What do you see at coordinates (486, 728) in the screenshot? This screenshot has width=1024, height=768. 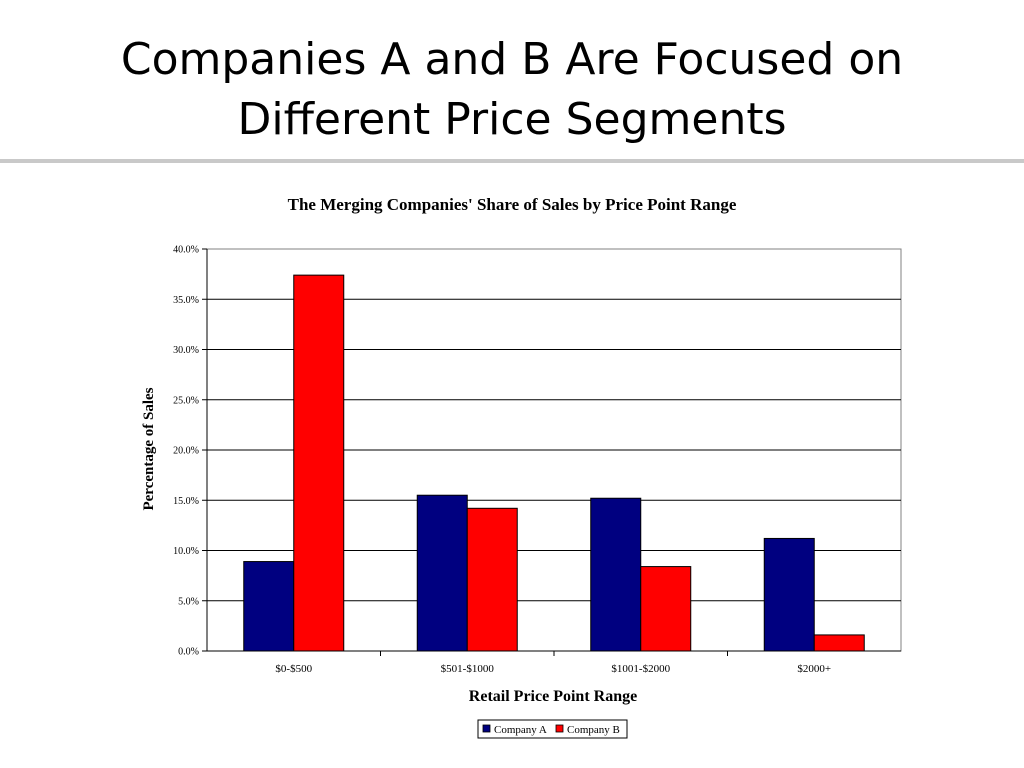 I see `legend-swatch-company-a` at bounding box center [486, 728].